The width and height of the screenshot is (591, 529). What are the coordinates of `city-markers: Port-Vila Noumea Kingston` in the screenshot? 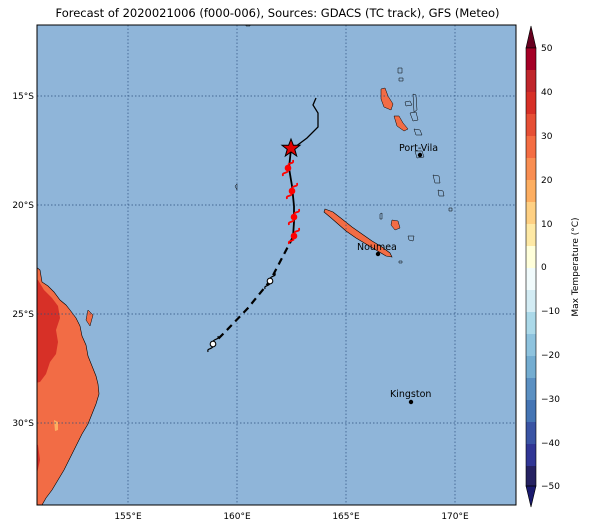 It's located at (397, 274).